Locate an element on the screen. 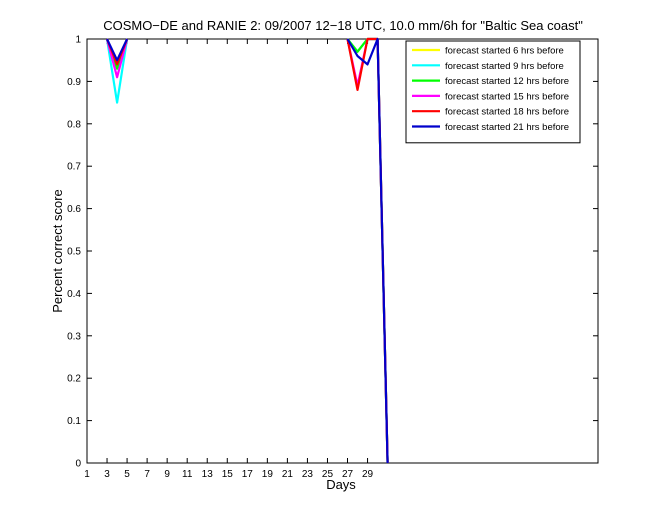  x-tick-label: 3 is located at coordinates (107, 474).